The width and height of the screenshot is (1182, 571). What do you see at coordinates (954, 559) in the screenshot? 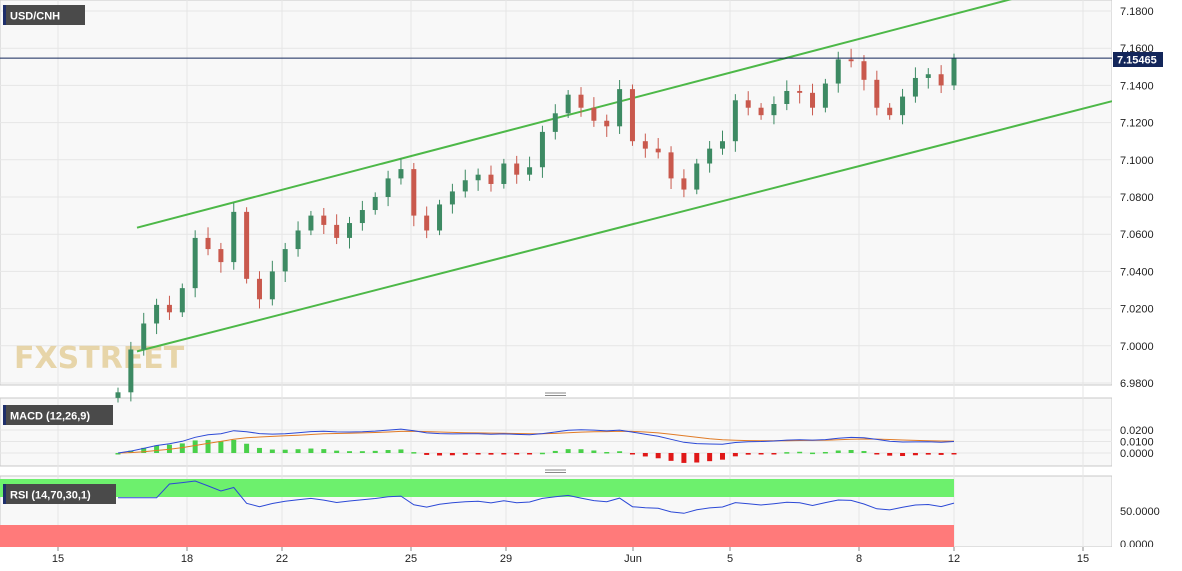
I see `date-tick-label: 12` at bounding box center [954, 559].